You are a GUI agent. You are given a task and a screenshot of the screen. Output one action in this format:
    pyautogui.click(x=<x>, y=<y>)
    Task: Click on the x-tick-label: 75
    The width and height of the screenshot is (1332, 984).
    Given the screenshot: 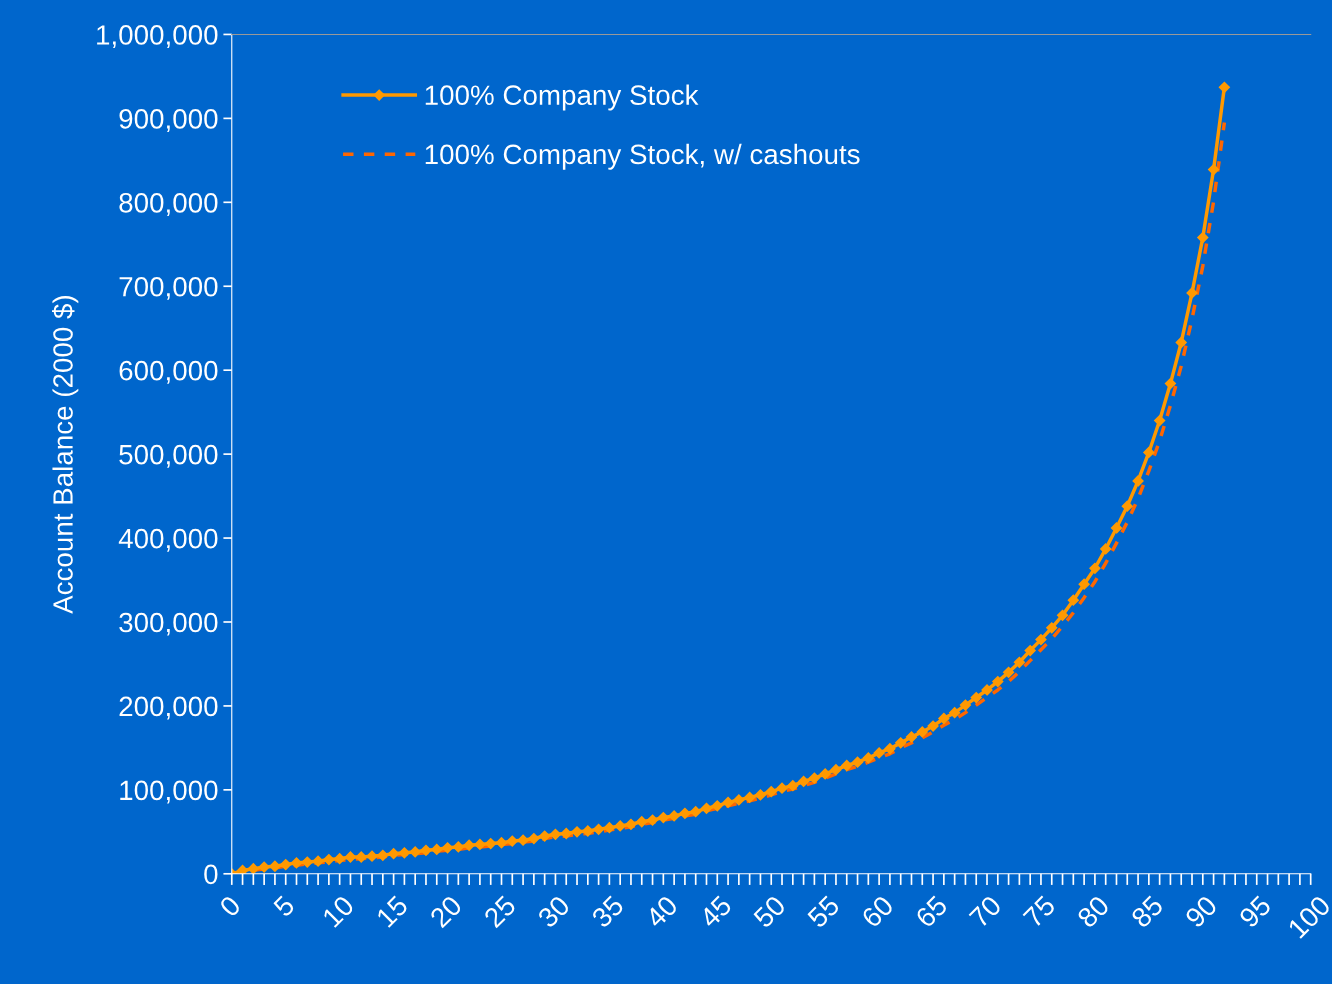 What is the action you would take?
    pyautogui.click(x=1039, y=911)
    